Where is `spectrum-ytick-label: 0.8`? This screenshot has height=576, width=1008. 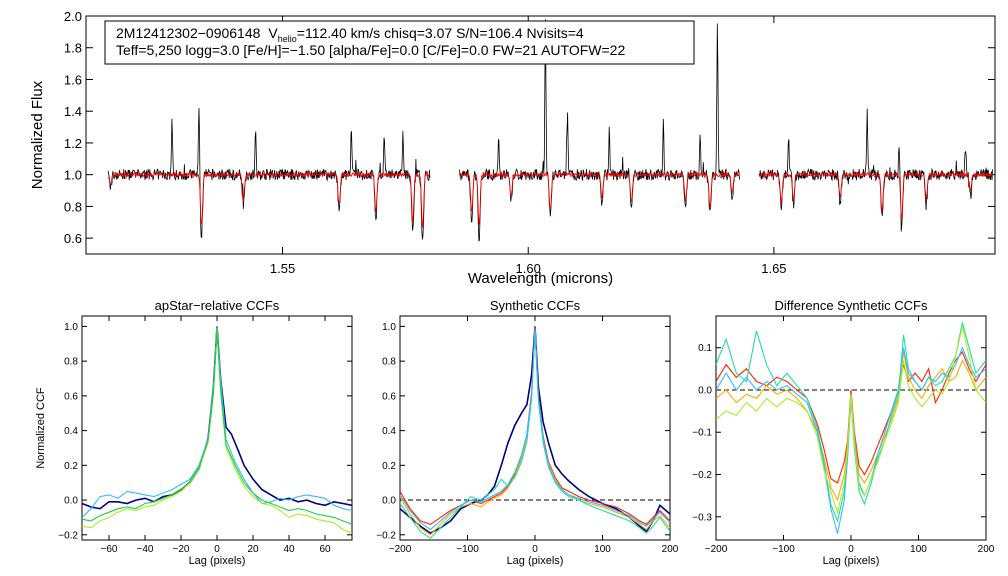
spectrum-ytick-label: 0.8 is located at coordinates (73, 206).